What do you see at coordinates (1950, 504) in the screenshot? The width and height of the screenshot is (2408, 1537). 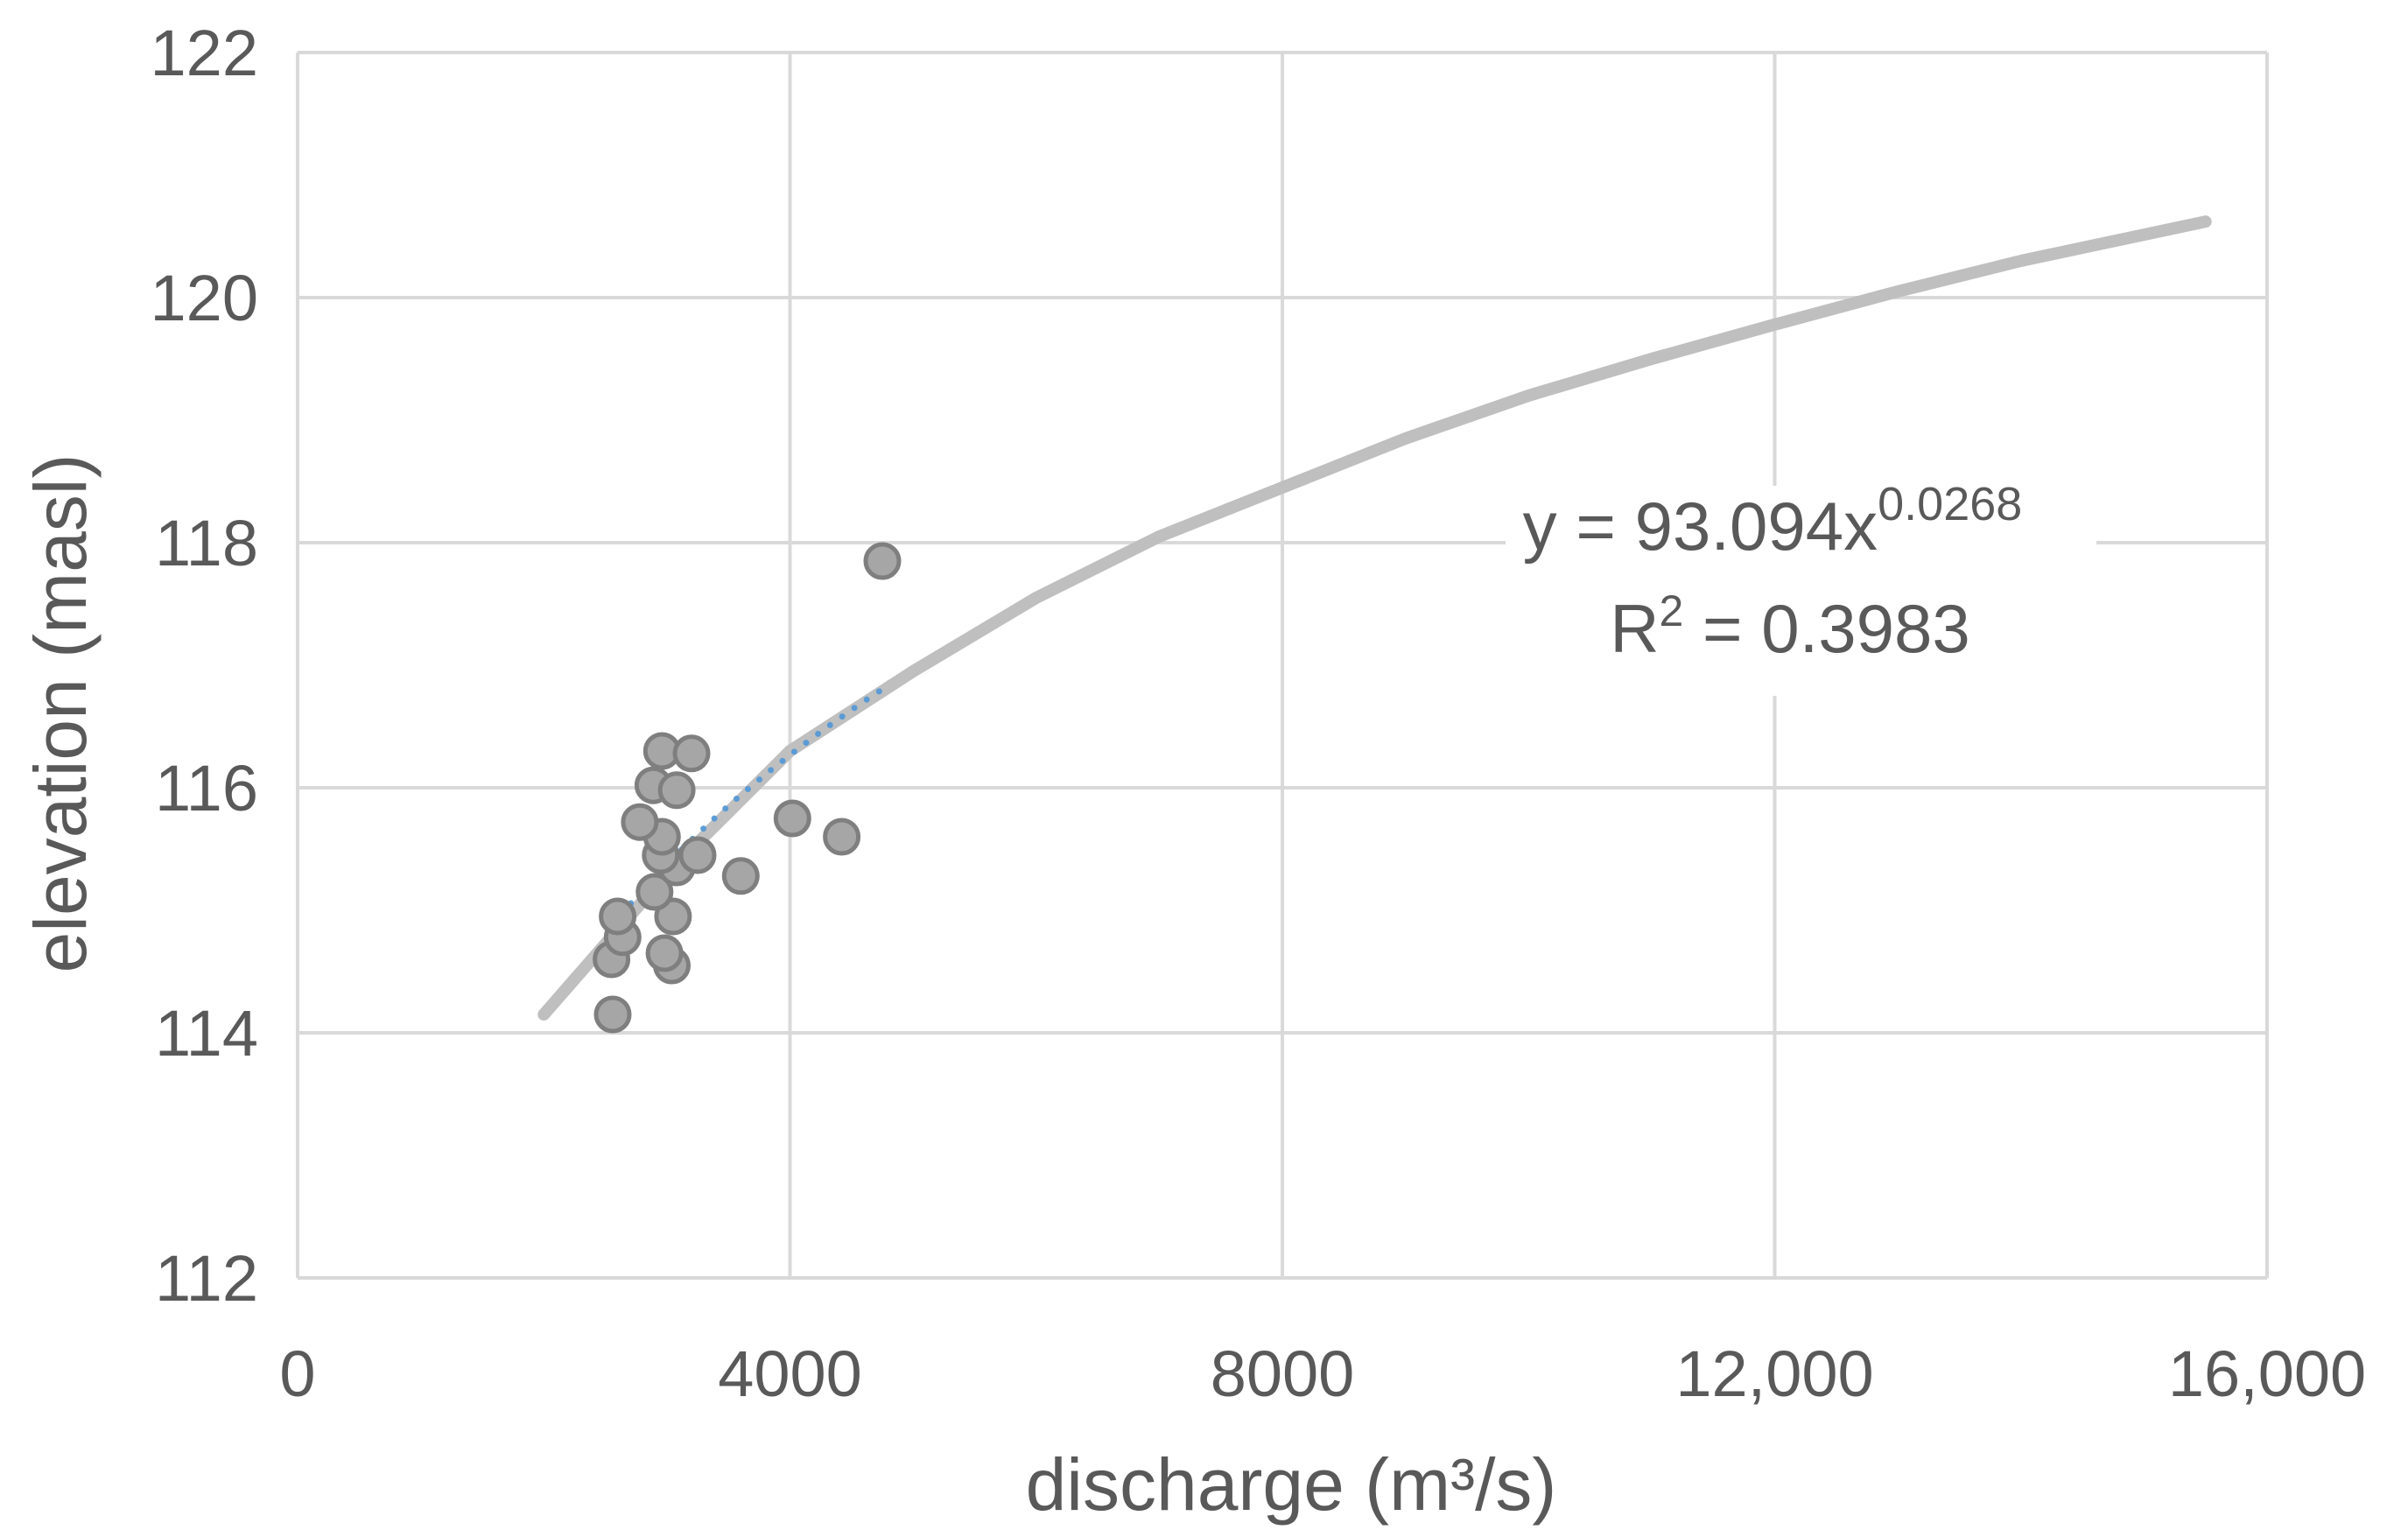 I see `equation-exponent: 0.0268` at bounding box center [1950, 504].